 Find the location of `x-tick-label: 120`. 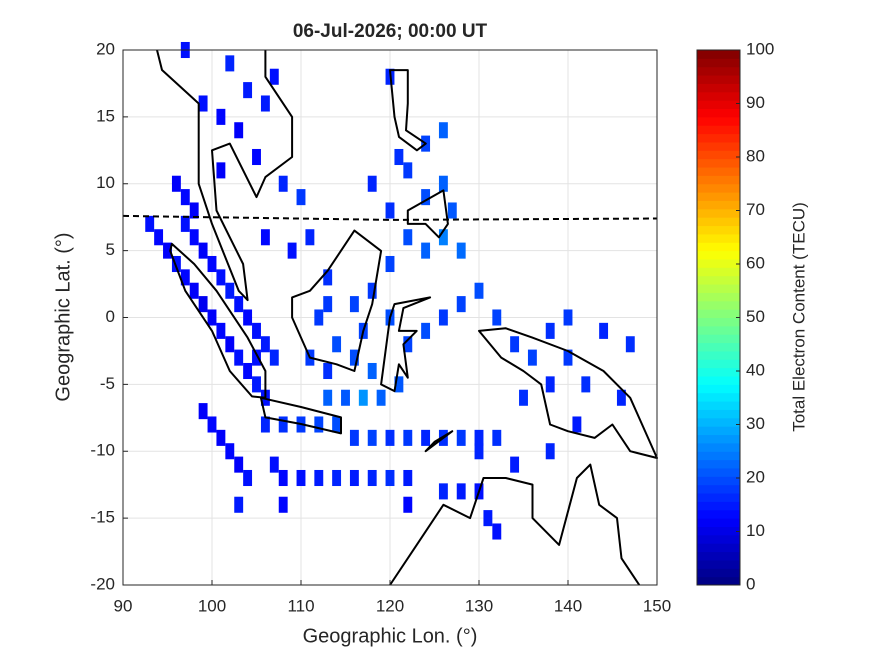

x-tick-label: 120 is located at coordinates (390, 605).